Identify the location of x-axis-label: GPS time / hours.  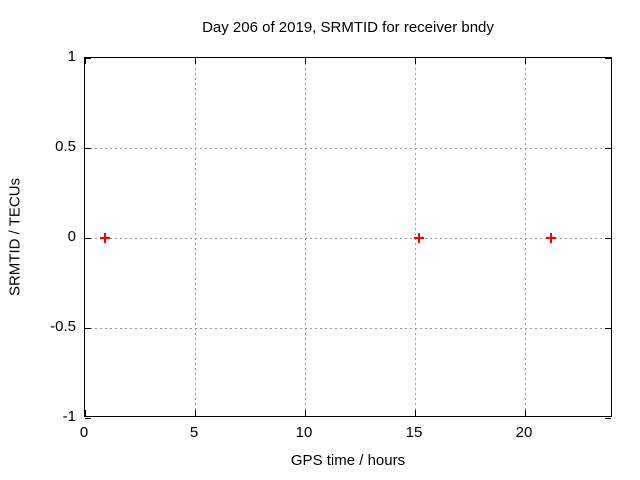
(348, 460).